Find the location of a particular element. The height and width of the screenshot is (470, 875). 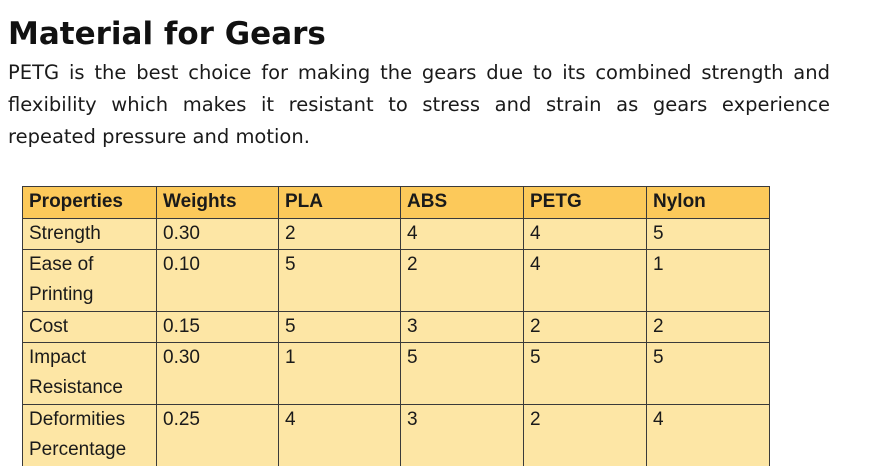

header-properties: Properties is located at coordinates (89, 202).